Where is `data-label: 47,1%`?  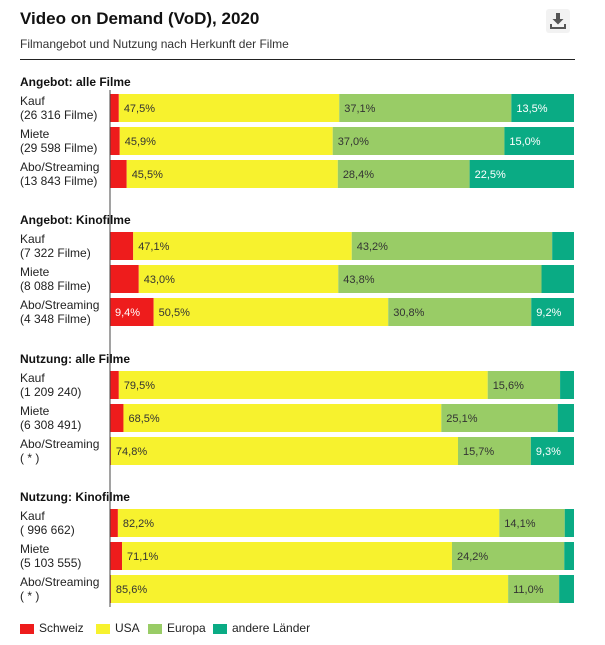 data-label: 47,1% is located at coordinates (153, 247).